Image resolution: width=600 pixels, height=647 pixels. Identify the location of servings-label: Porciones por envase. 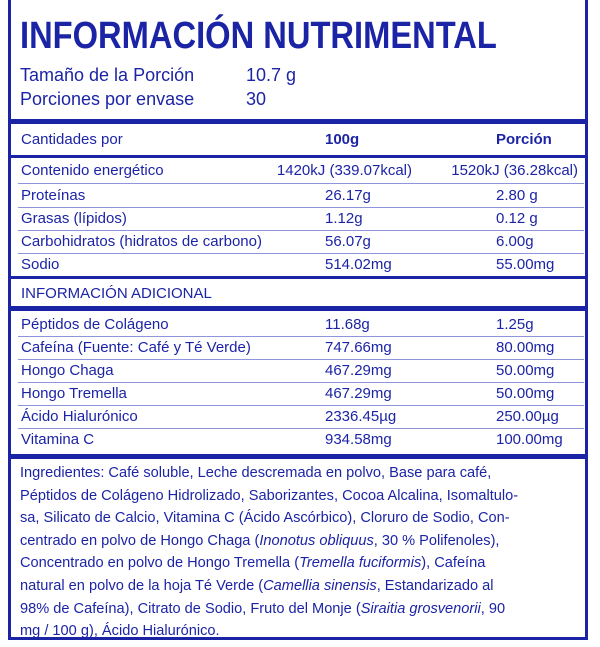
(107, 99).